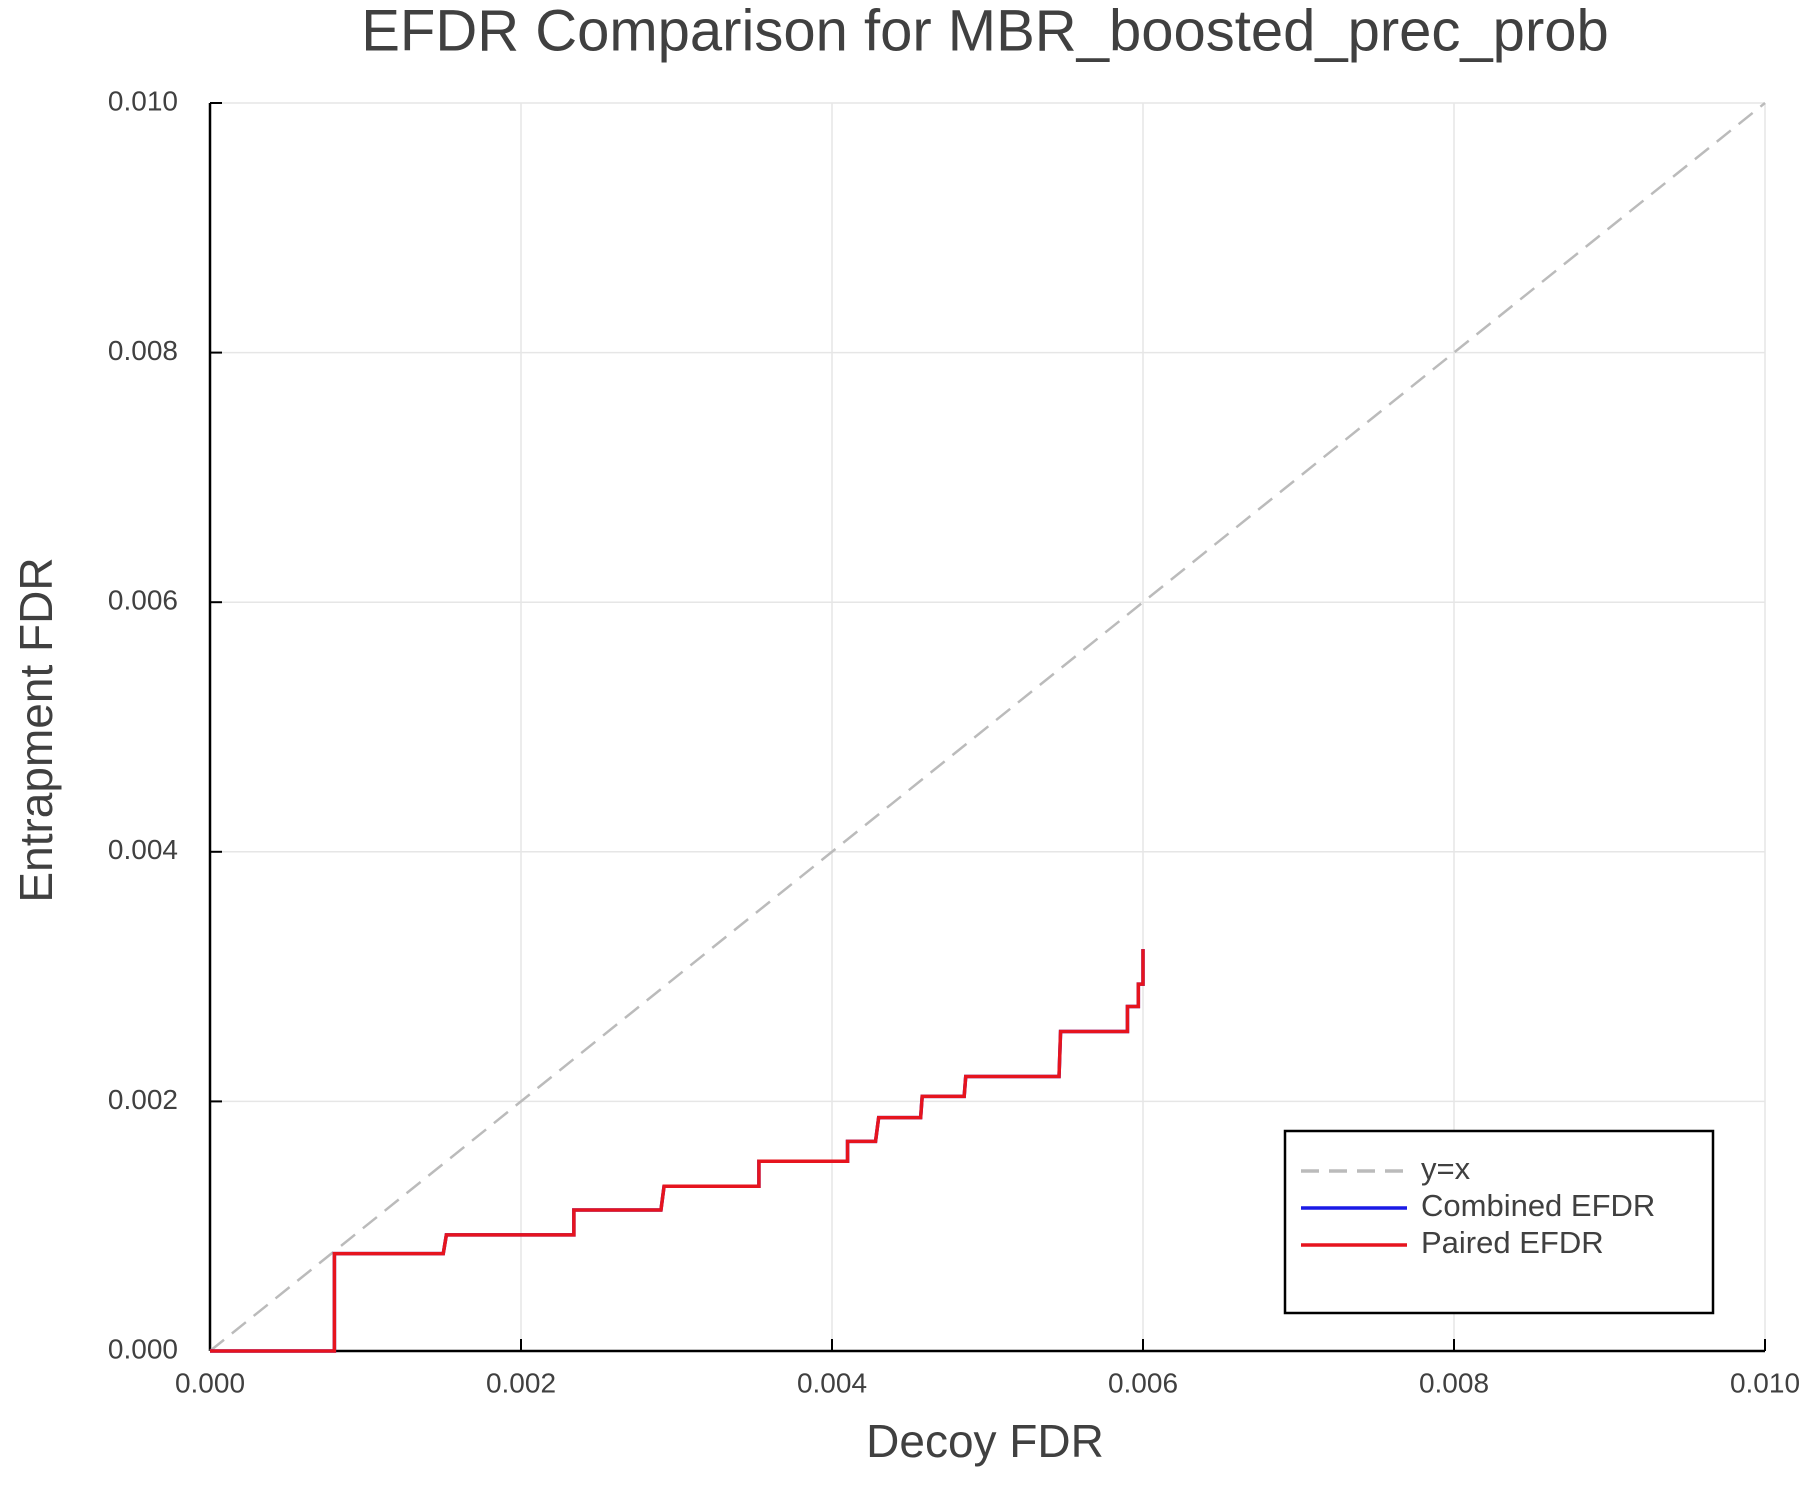  Describe the element at coordinates (1454, 1382) in the screenshot. I see `x-tick-label: 0.008` at that location.